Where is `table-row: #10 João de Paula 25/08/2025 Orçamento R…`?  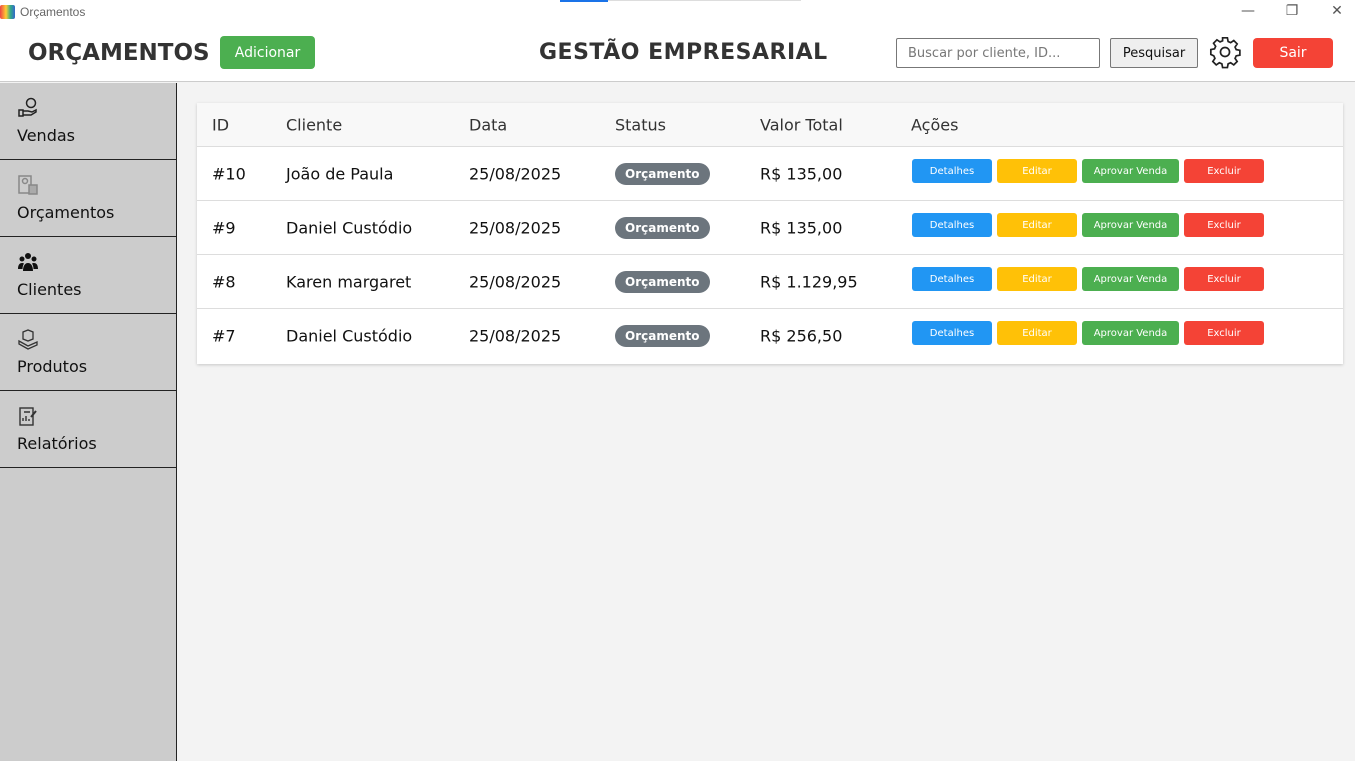 table-row: #10 João de Paula 25/08/2025 Orçamento R… is located at coordinates (770, 174).